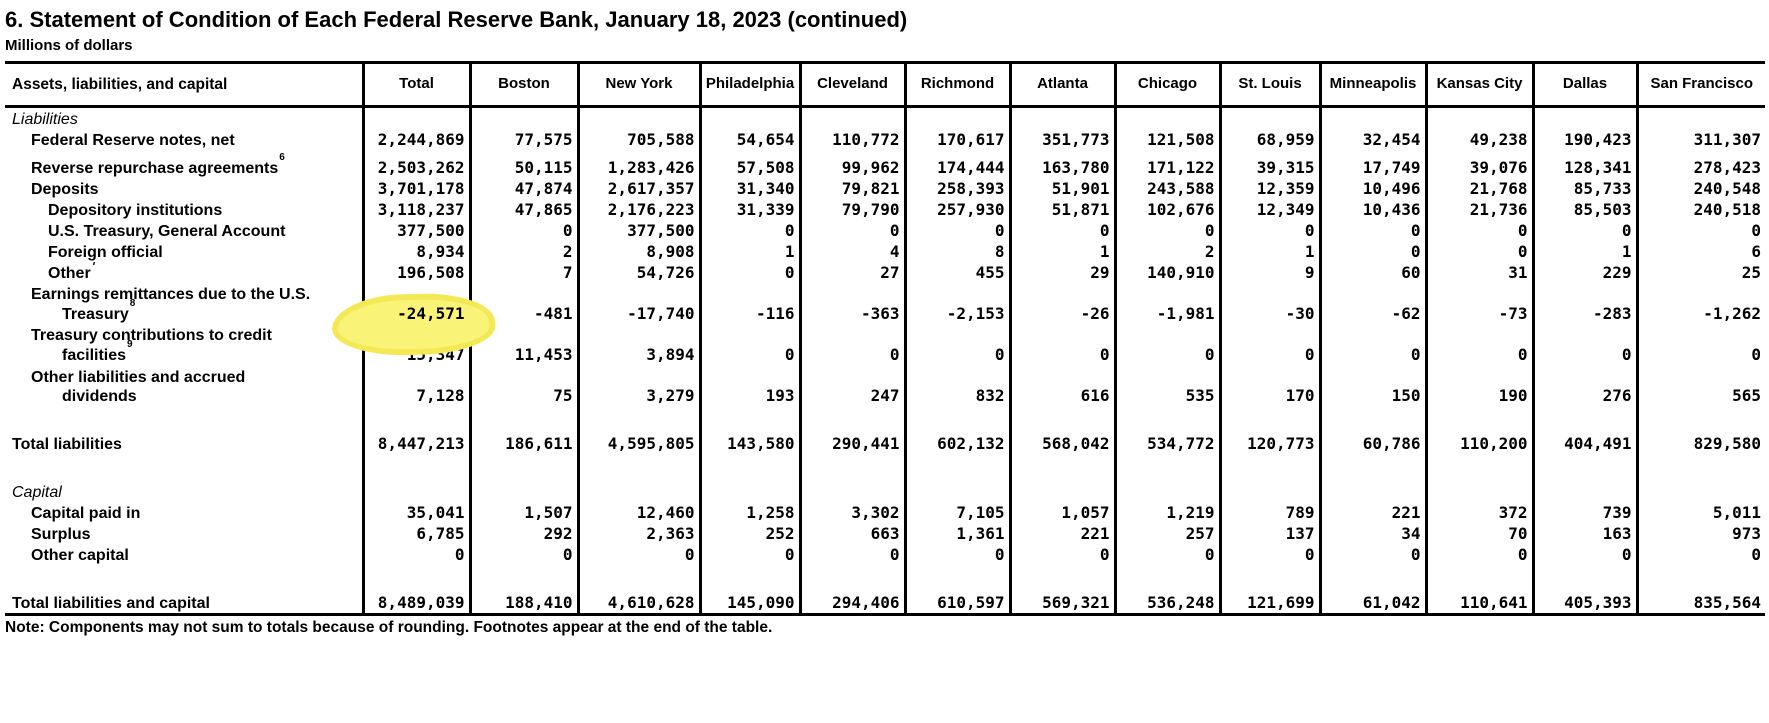 This screenshot has width=1769, height=723. Describe the element at coordinates (184, 164) in the screenshot. I see `row-label: Reverse repurchase agreements6` at that location.